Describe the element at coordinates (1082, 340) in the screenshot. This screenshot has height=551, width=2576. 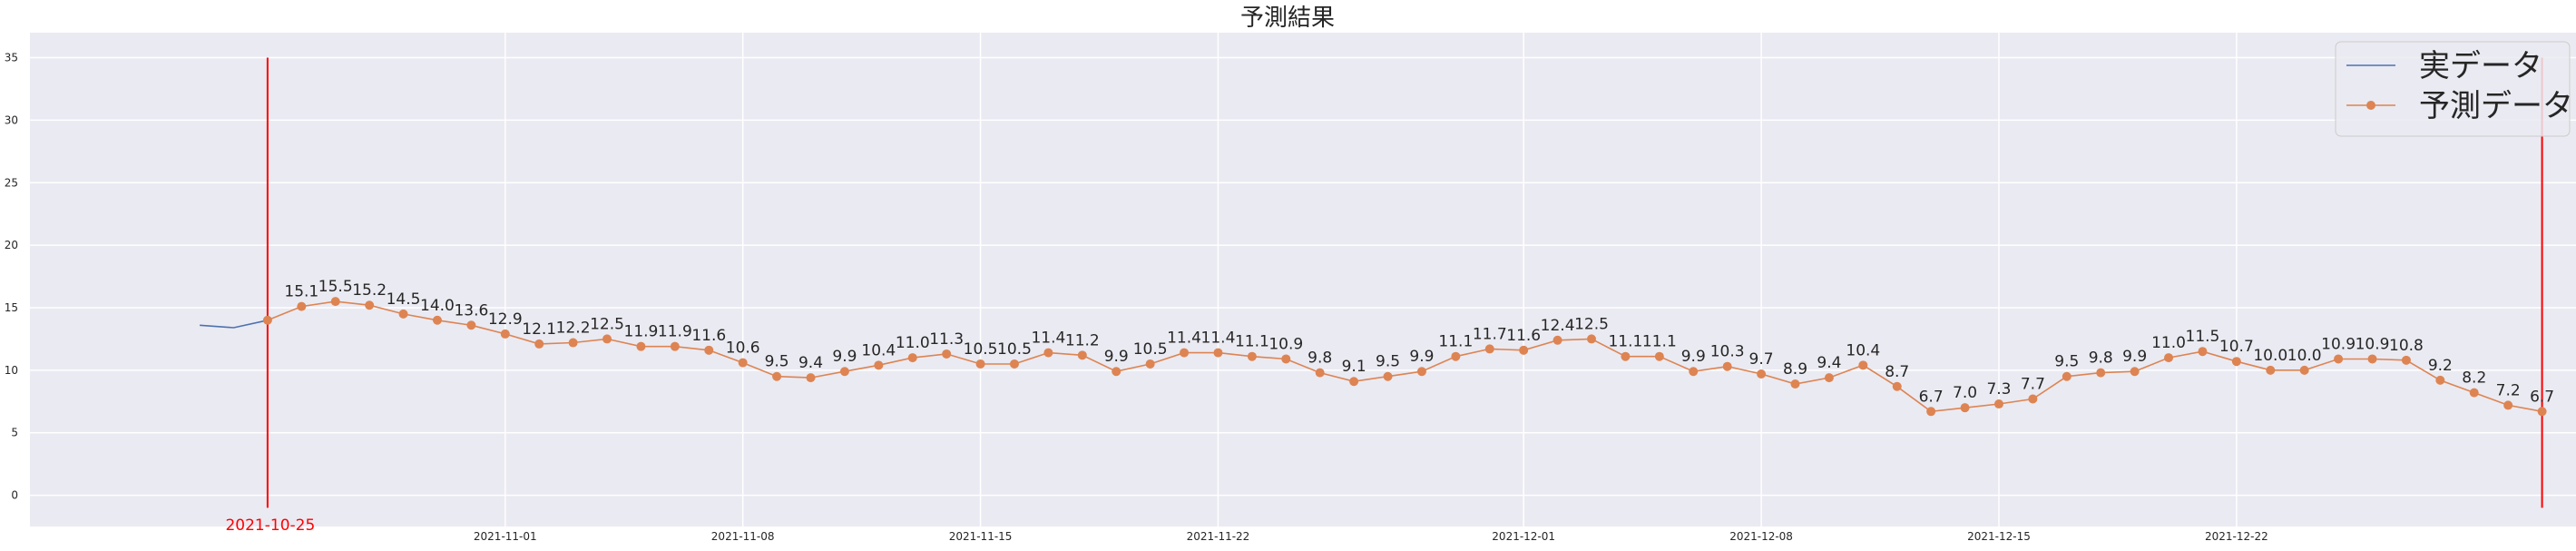
I see `data-label: 11.2` at that location.